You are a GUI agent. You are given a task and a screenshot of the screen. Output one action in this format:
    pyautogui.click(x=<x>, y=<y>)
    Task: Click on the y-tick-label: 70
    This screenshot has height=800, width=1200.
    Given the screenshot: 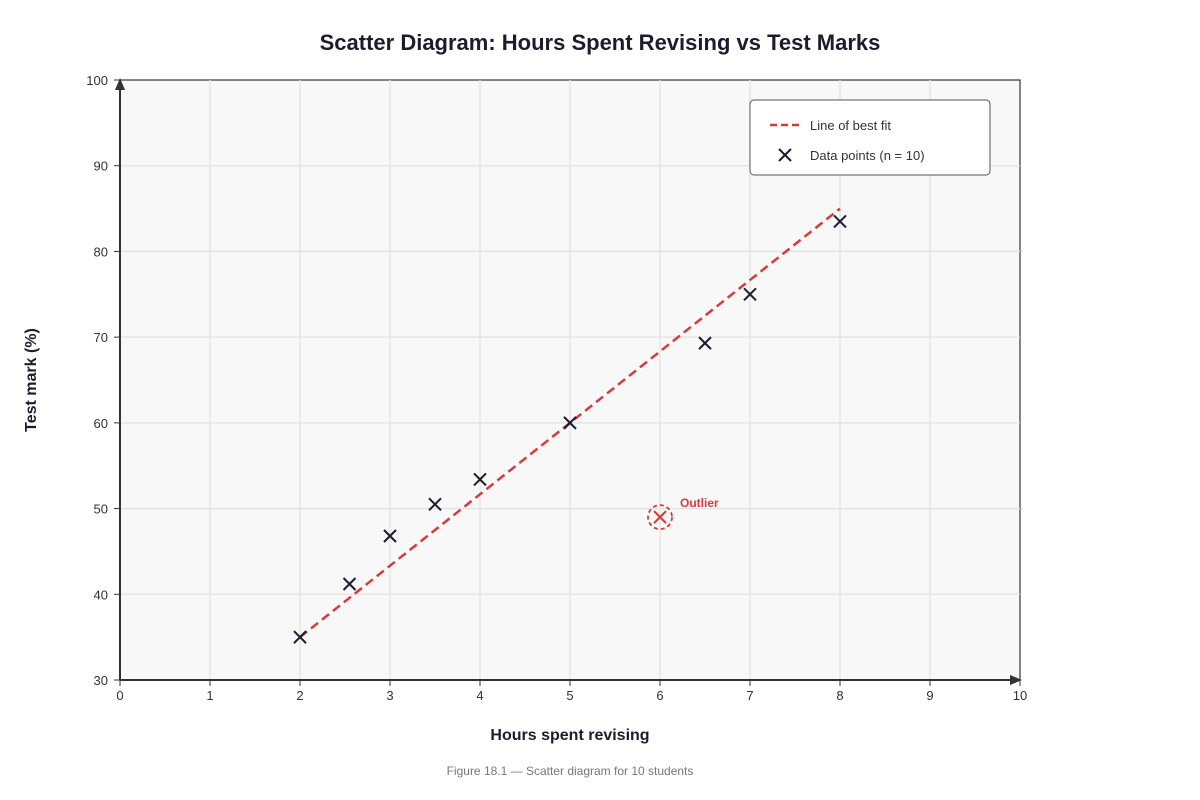 What is the action you would take?
    pyautogui.click(x=101, y=337)
    